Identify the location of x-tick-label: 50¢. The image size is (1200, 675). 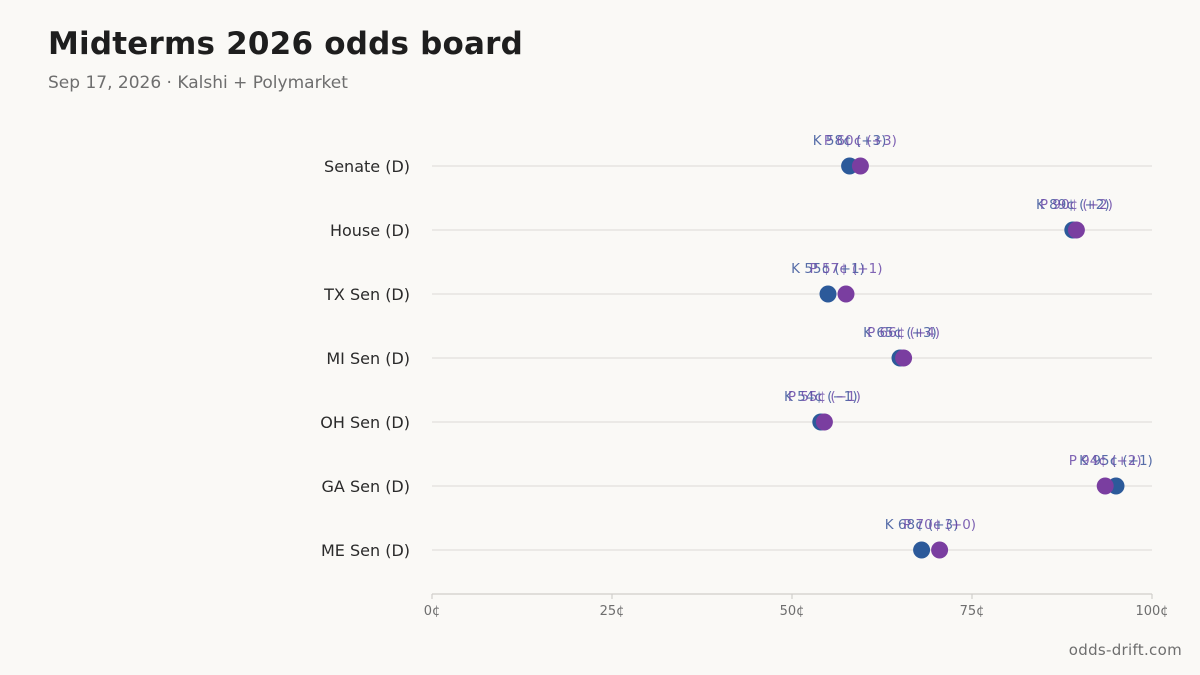
(792, 611).